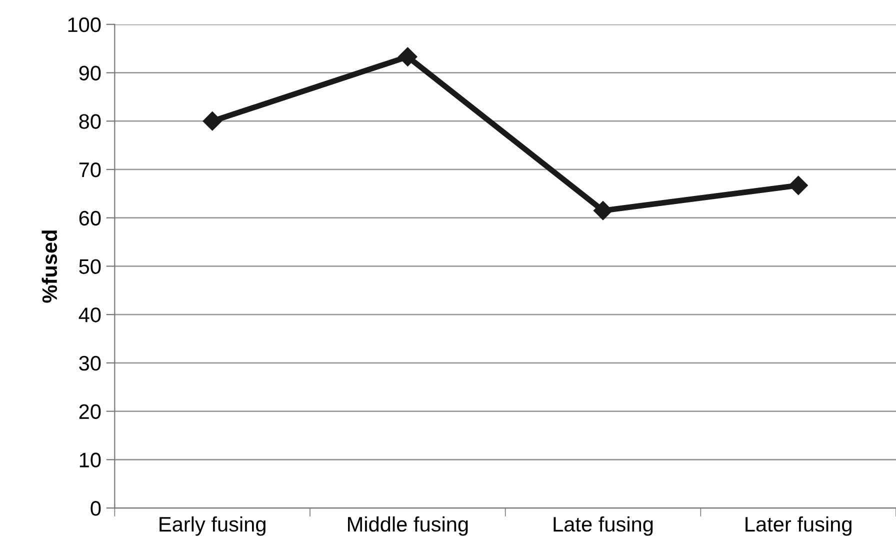 The height and width of the screenshot is (554, 896). Describe the element at coordinates (84, 24) in the screenshot. I see `y-tick-label: 100` at that location.